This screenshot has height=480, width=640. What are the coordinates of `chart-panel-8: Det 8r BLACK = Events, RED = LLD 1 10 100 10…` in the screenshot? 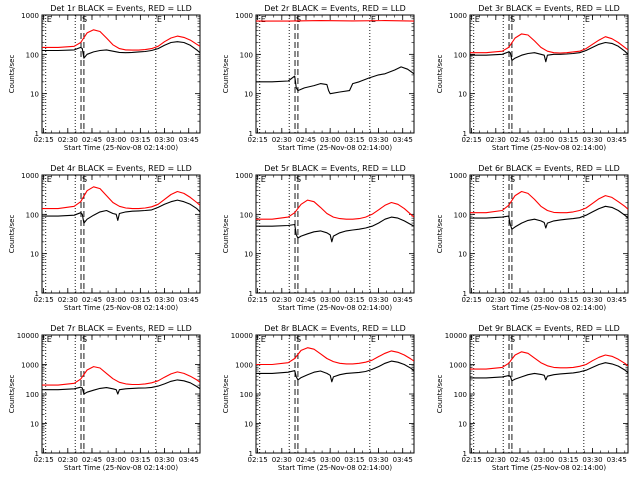 It's located at (318, 398).